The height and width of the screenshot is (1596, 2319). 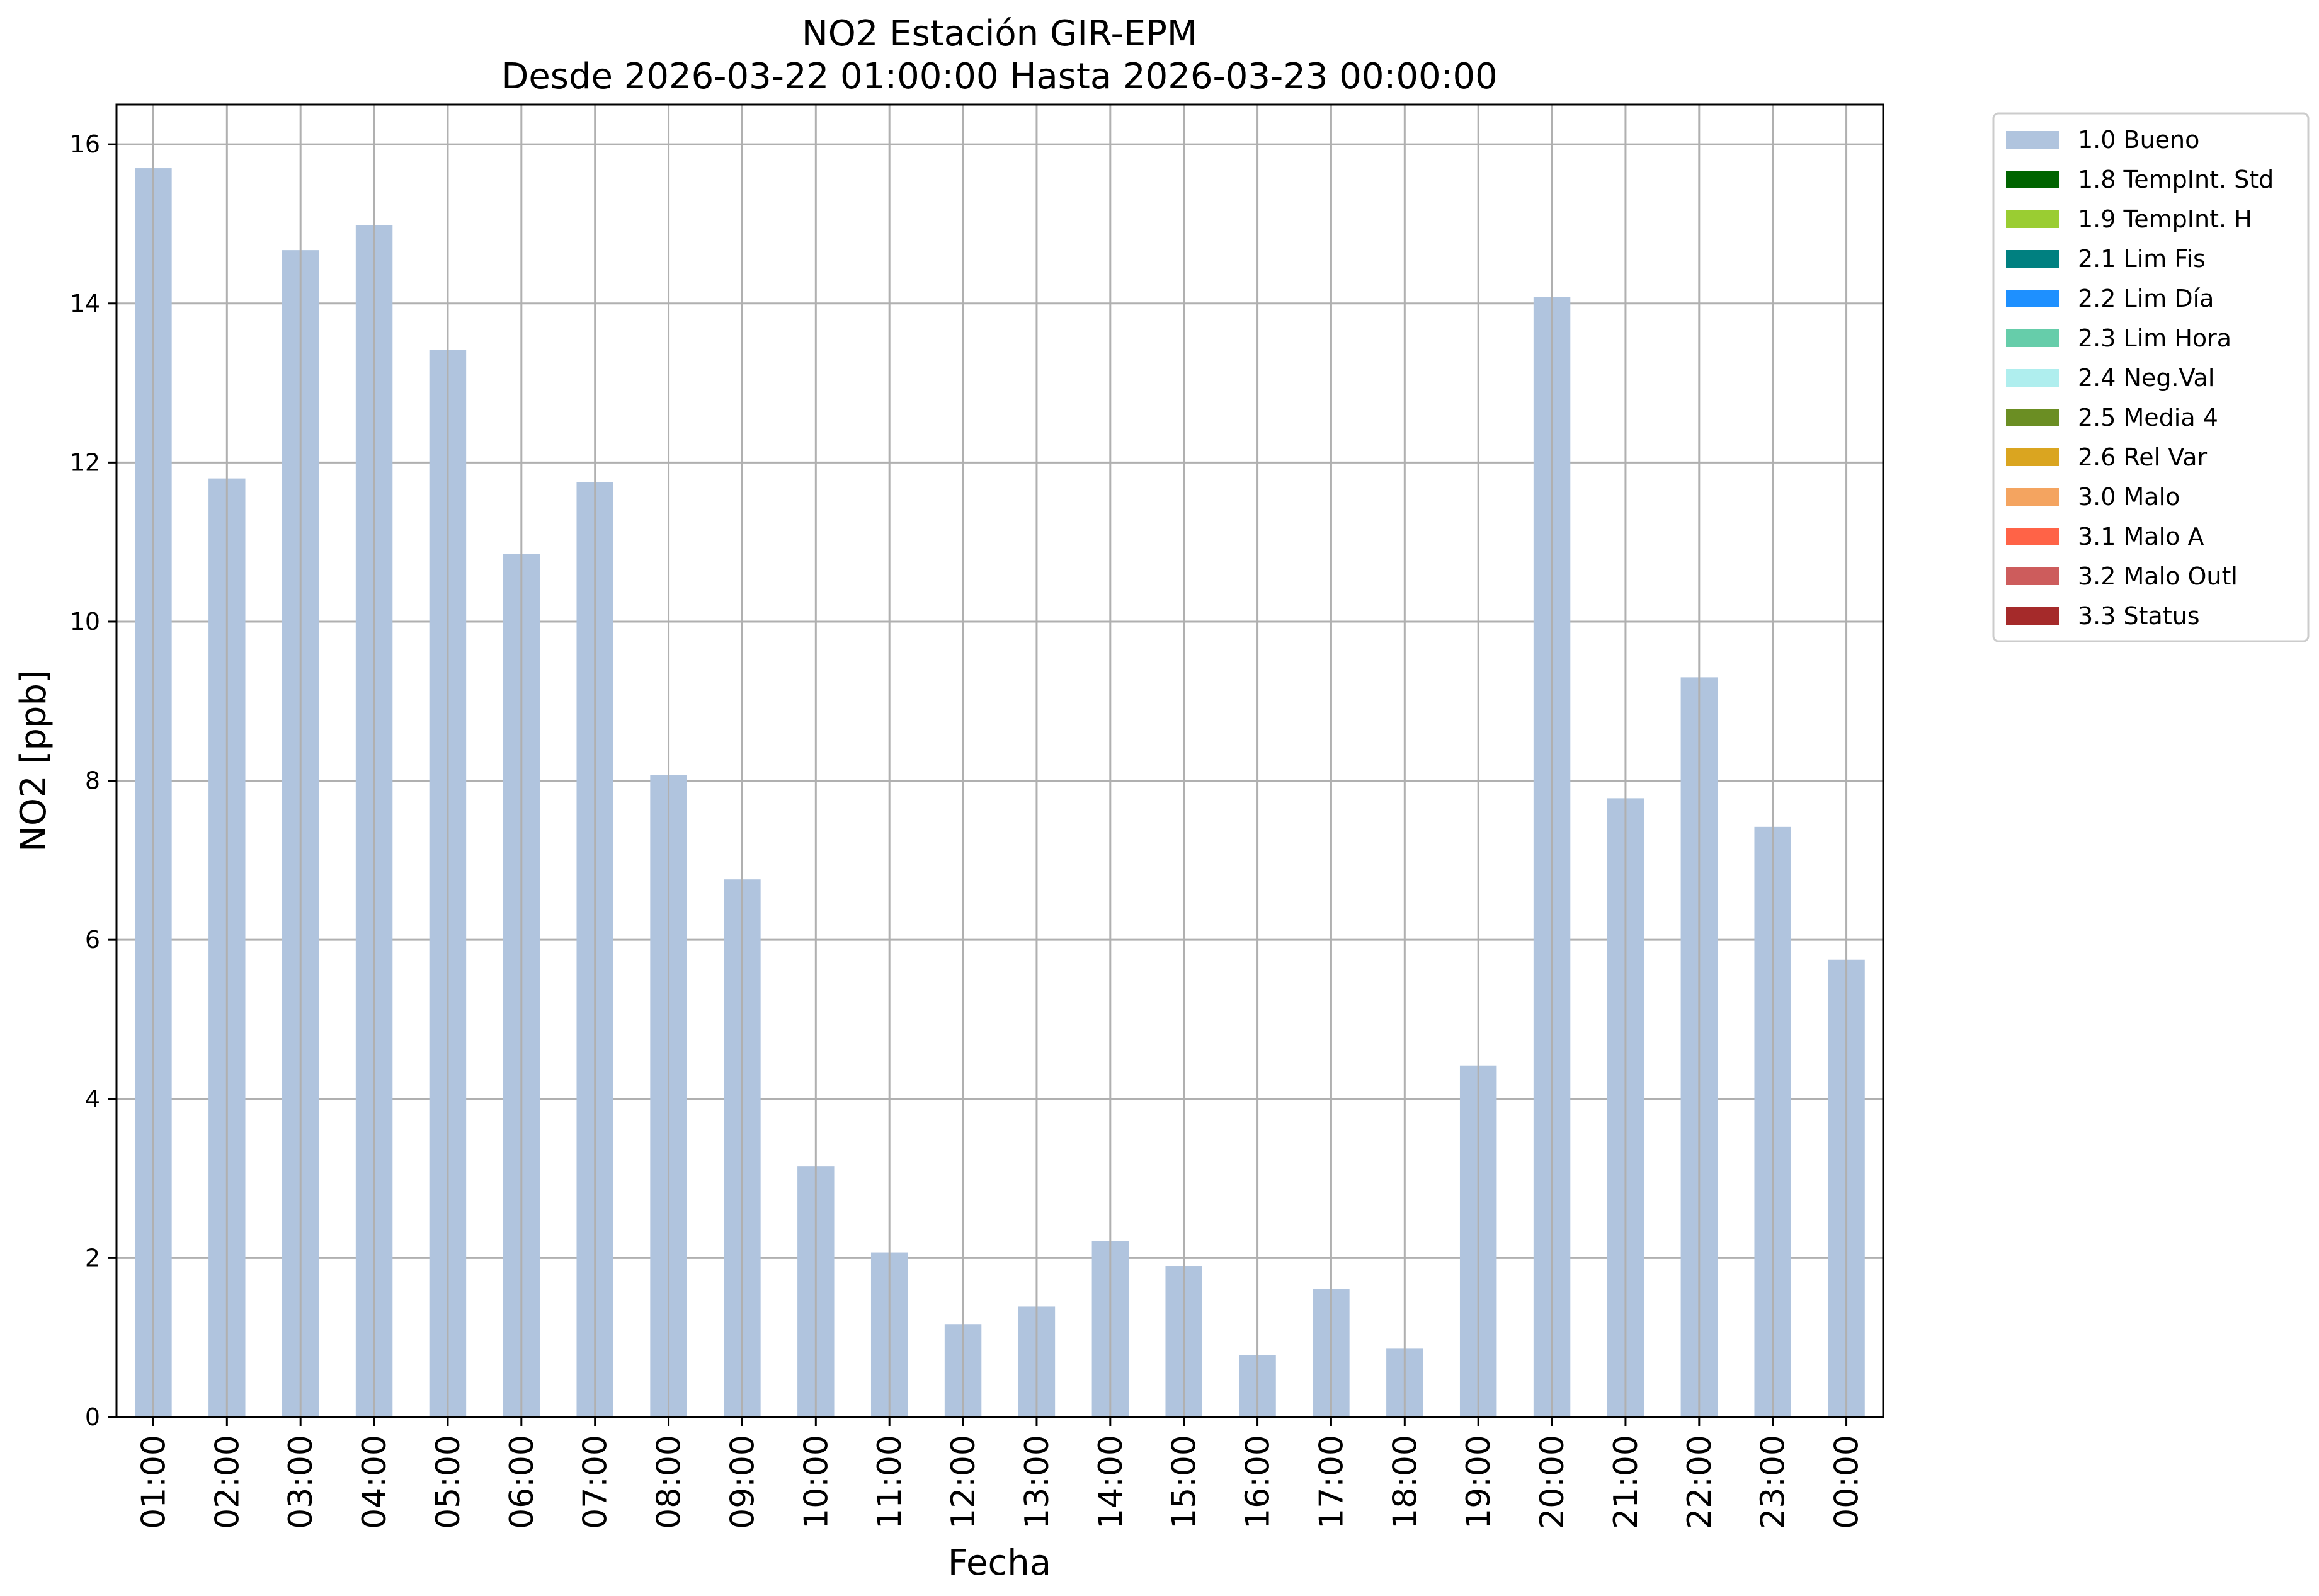 What do you see at coordinates (2129, 497) in the screenshot?
I see `legend-label: 3.0 Malo` at bounding box center [2129, 497].